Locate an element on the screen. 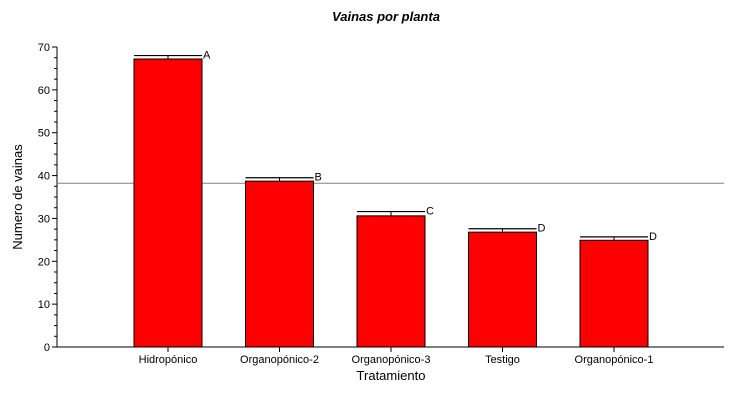 The height and width of the screenshot is (402, 737). y-tick-label: 60 is located at coordinates (44, 91).